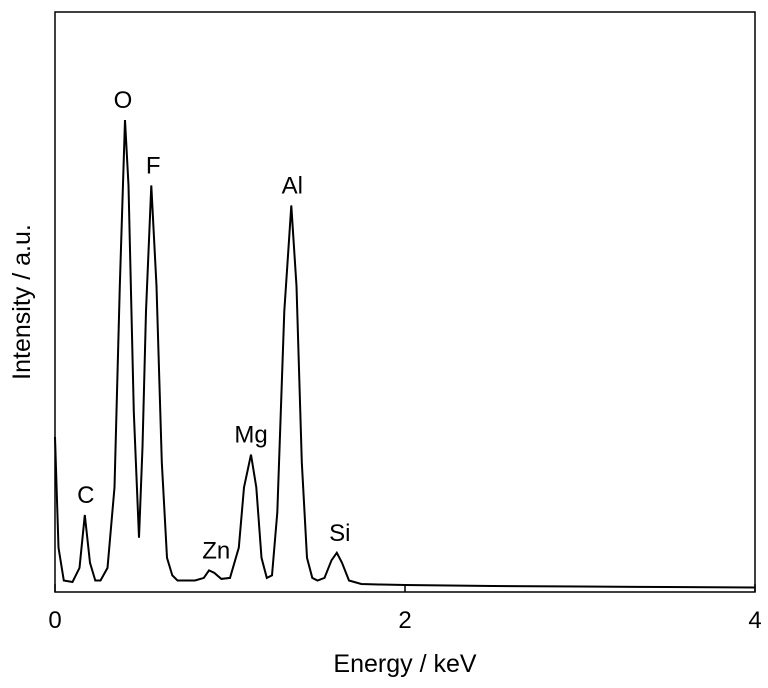 This screenshot has width=768, height=688. Describe the element at coordinates (292, 186) in the screenshot. I see `peak-label-al: Al` at that location.